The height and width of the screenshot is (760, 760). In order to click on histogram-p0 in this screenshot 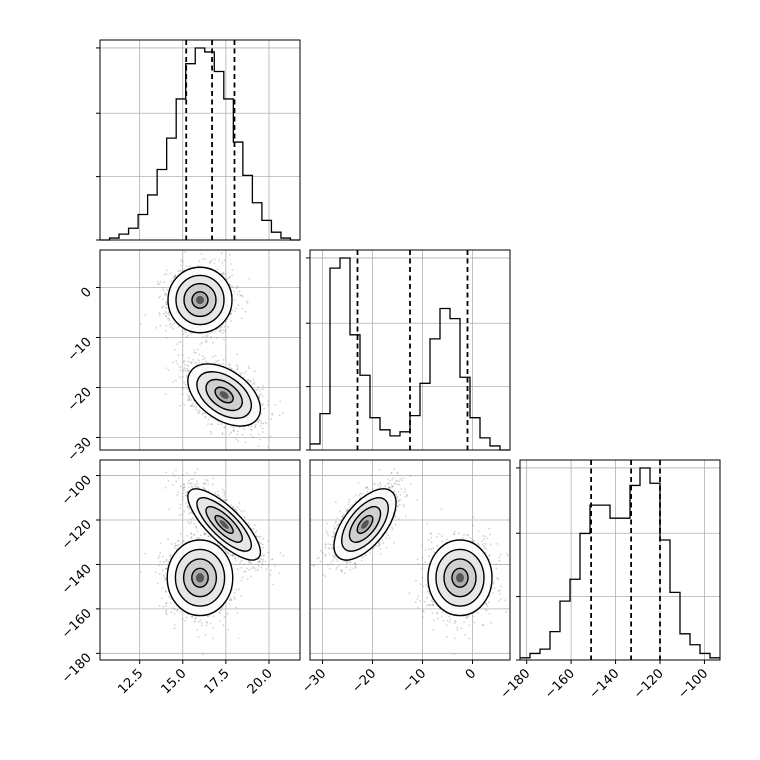, I will do `click(198, 140)`.